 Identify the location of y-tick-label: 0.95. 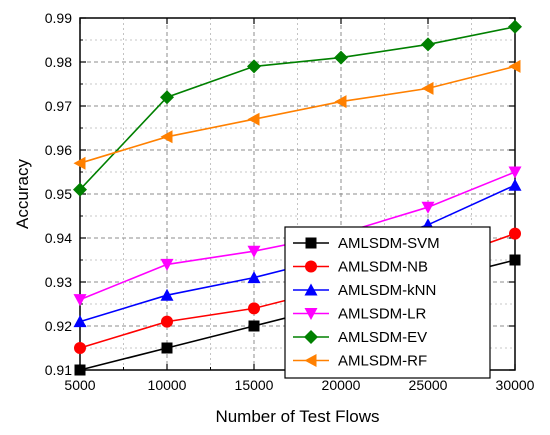
(58, 194).